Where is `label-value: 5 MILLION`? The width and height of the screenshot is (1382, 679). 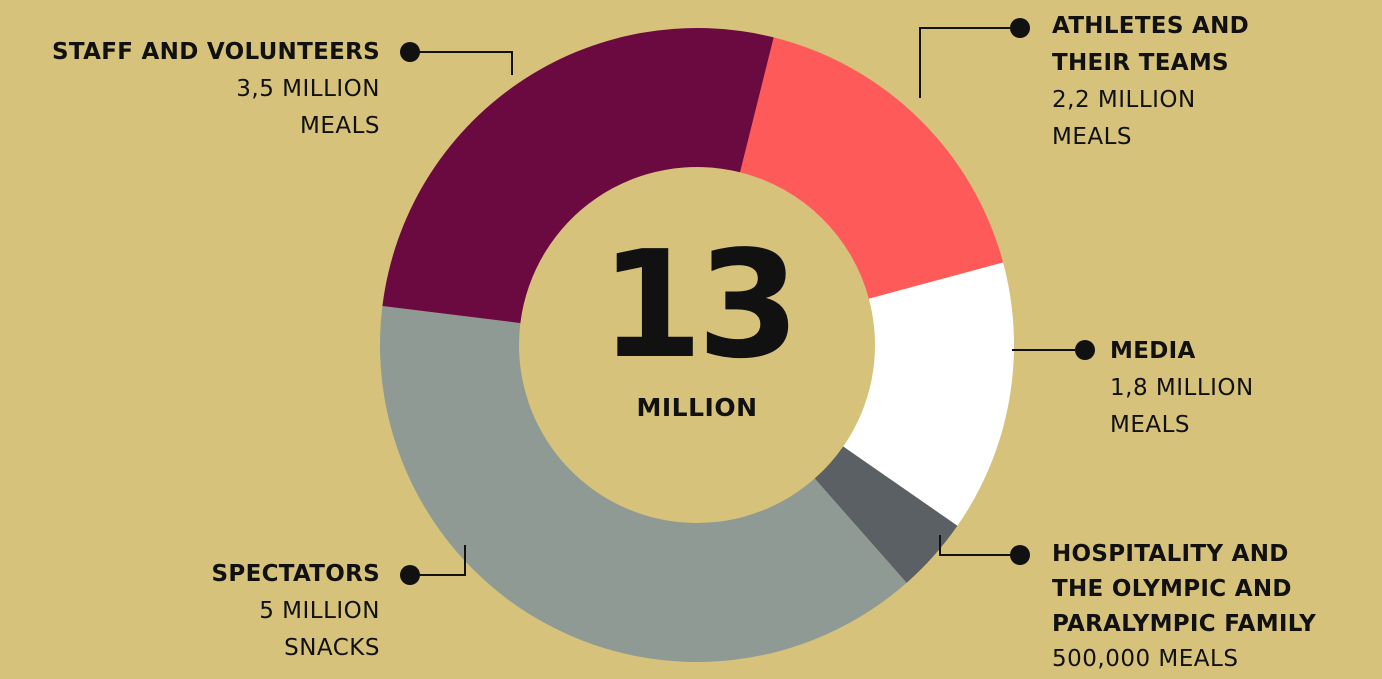
label-value: 5 MILLION is located at coordinates (319, 611).